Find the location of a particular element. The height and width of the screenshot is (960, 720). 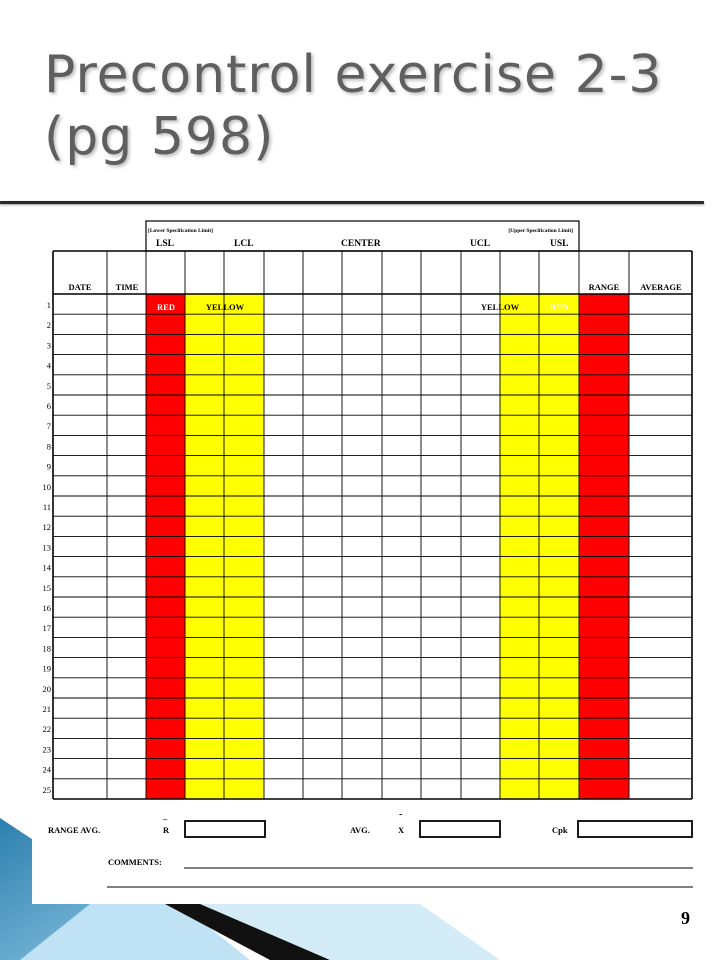

title-divider is located at coordinates (352, 202).